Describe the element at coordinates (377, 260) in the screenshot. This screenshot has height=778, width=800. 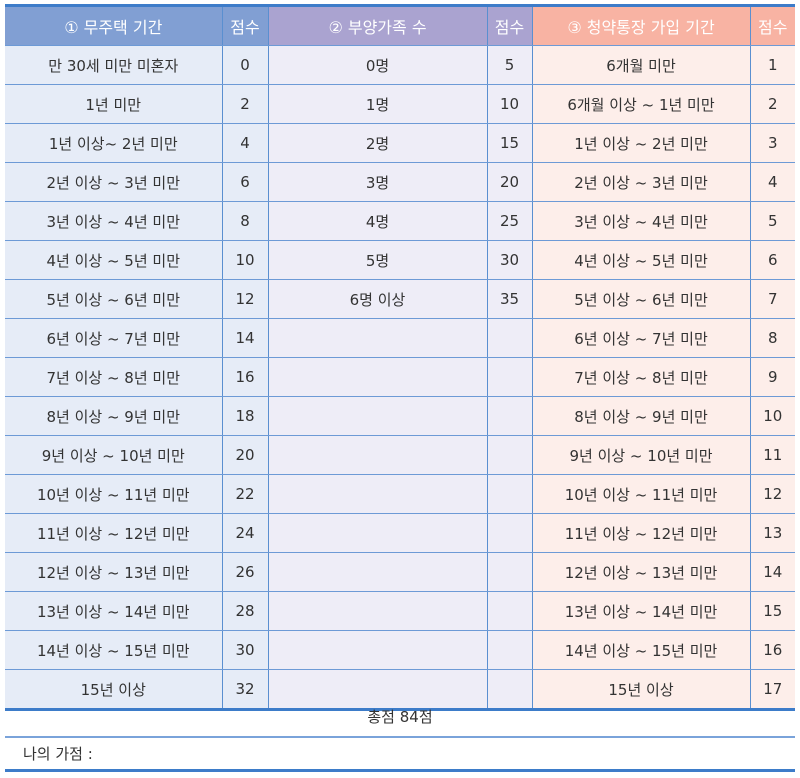
I see `dependents-cell: 5명` at that location.